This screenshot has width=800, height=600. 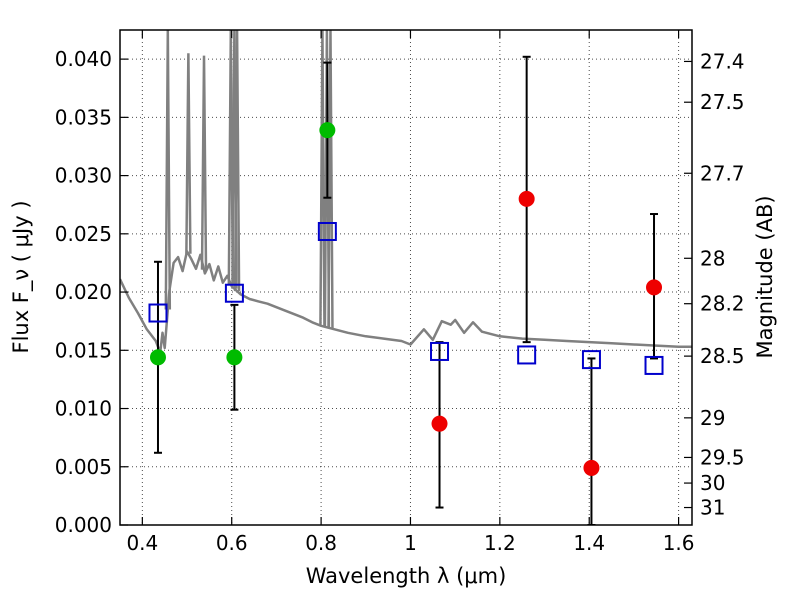 What do you see at coordinates (21, 276) in the screenshot?
I see `y-axis-title: Flux F_ν ( μJy )` at bounding box center [21, 276].